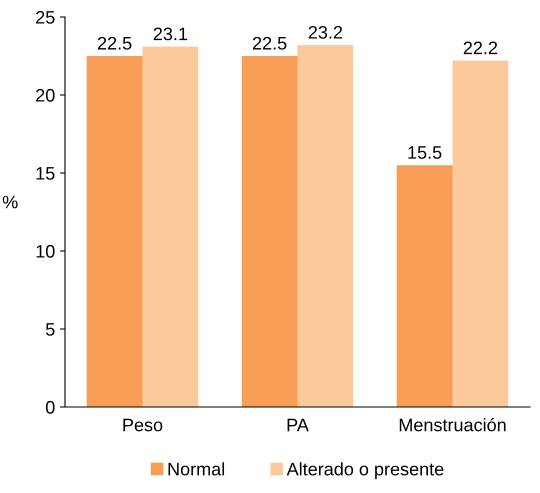 This screenshot has height=493, width=540. Describe the element at coordinates (45, 173) in the screenshot. I see `y-tick-label: 15` at that location.